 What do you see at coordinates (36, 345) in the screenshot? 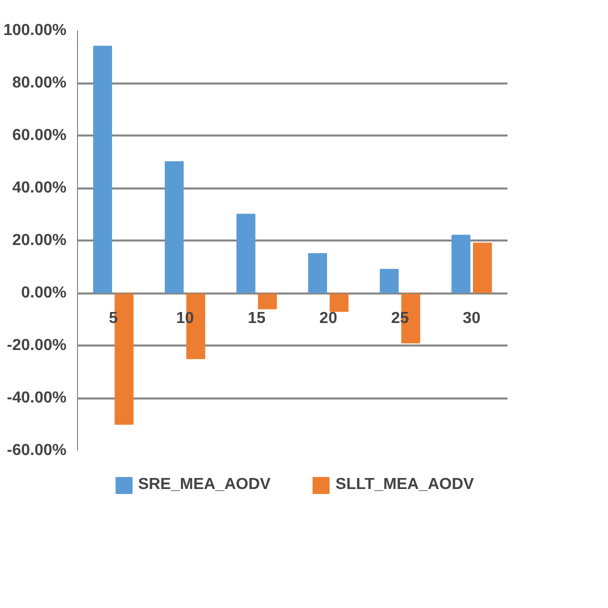
I see `y-tick-label: -20.00%` at bounding box center [36, 345].